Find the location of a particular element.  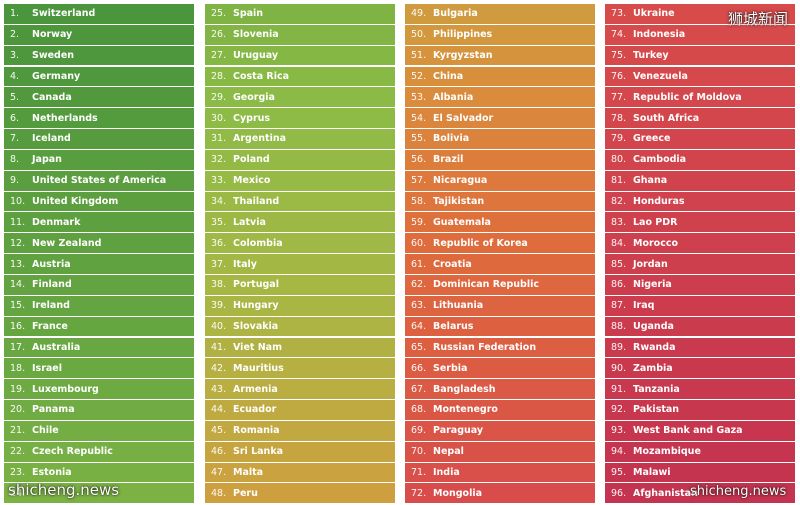

rank-number: 7. is located at coordinates (15, 139).